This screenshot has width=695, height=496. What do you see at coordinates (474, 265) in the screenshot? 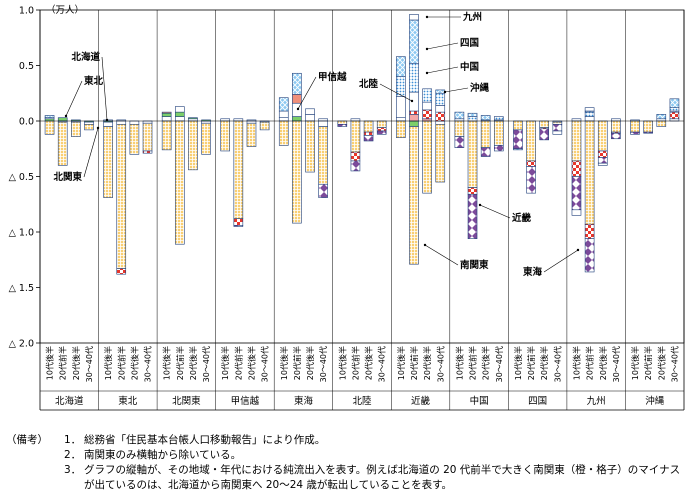
I see `annotation-label: 南関東` at bounding box center [474, 265].